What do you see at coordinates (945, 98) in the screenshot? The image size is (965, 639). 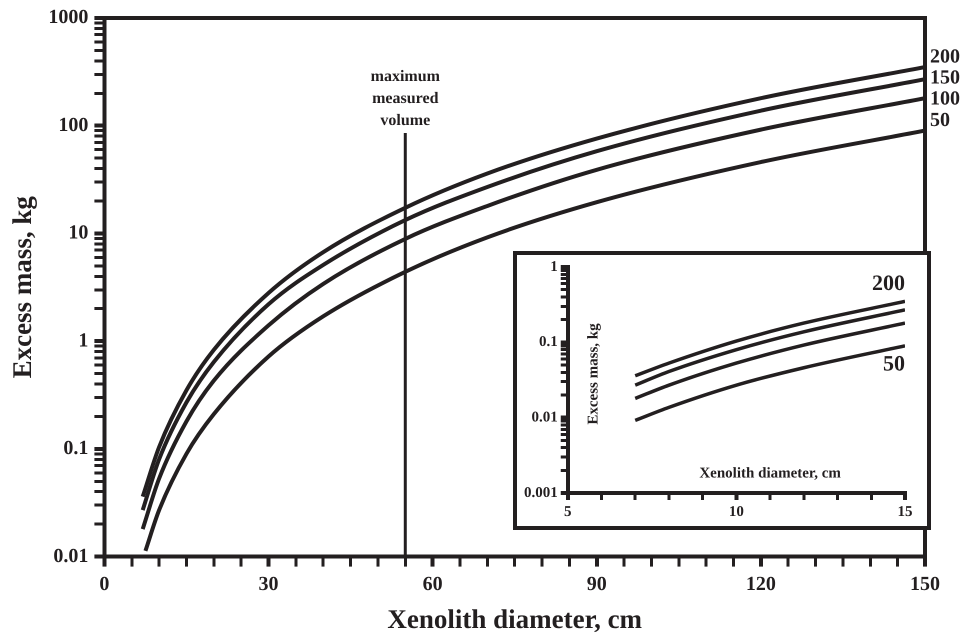 I see `series-label: 100` at bounding box center [945, 98].